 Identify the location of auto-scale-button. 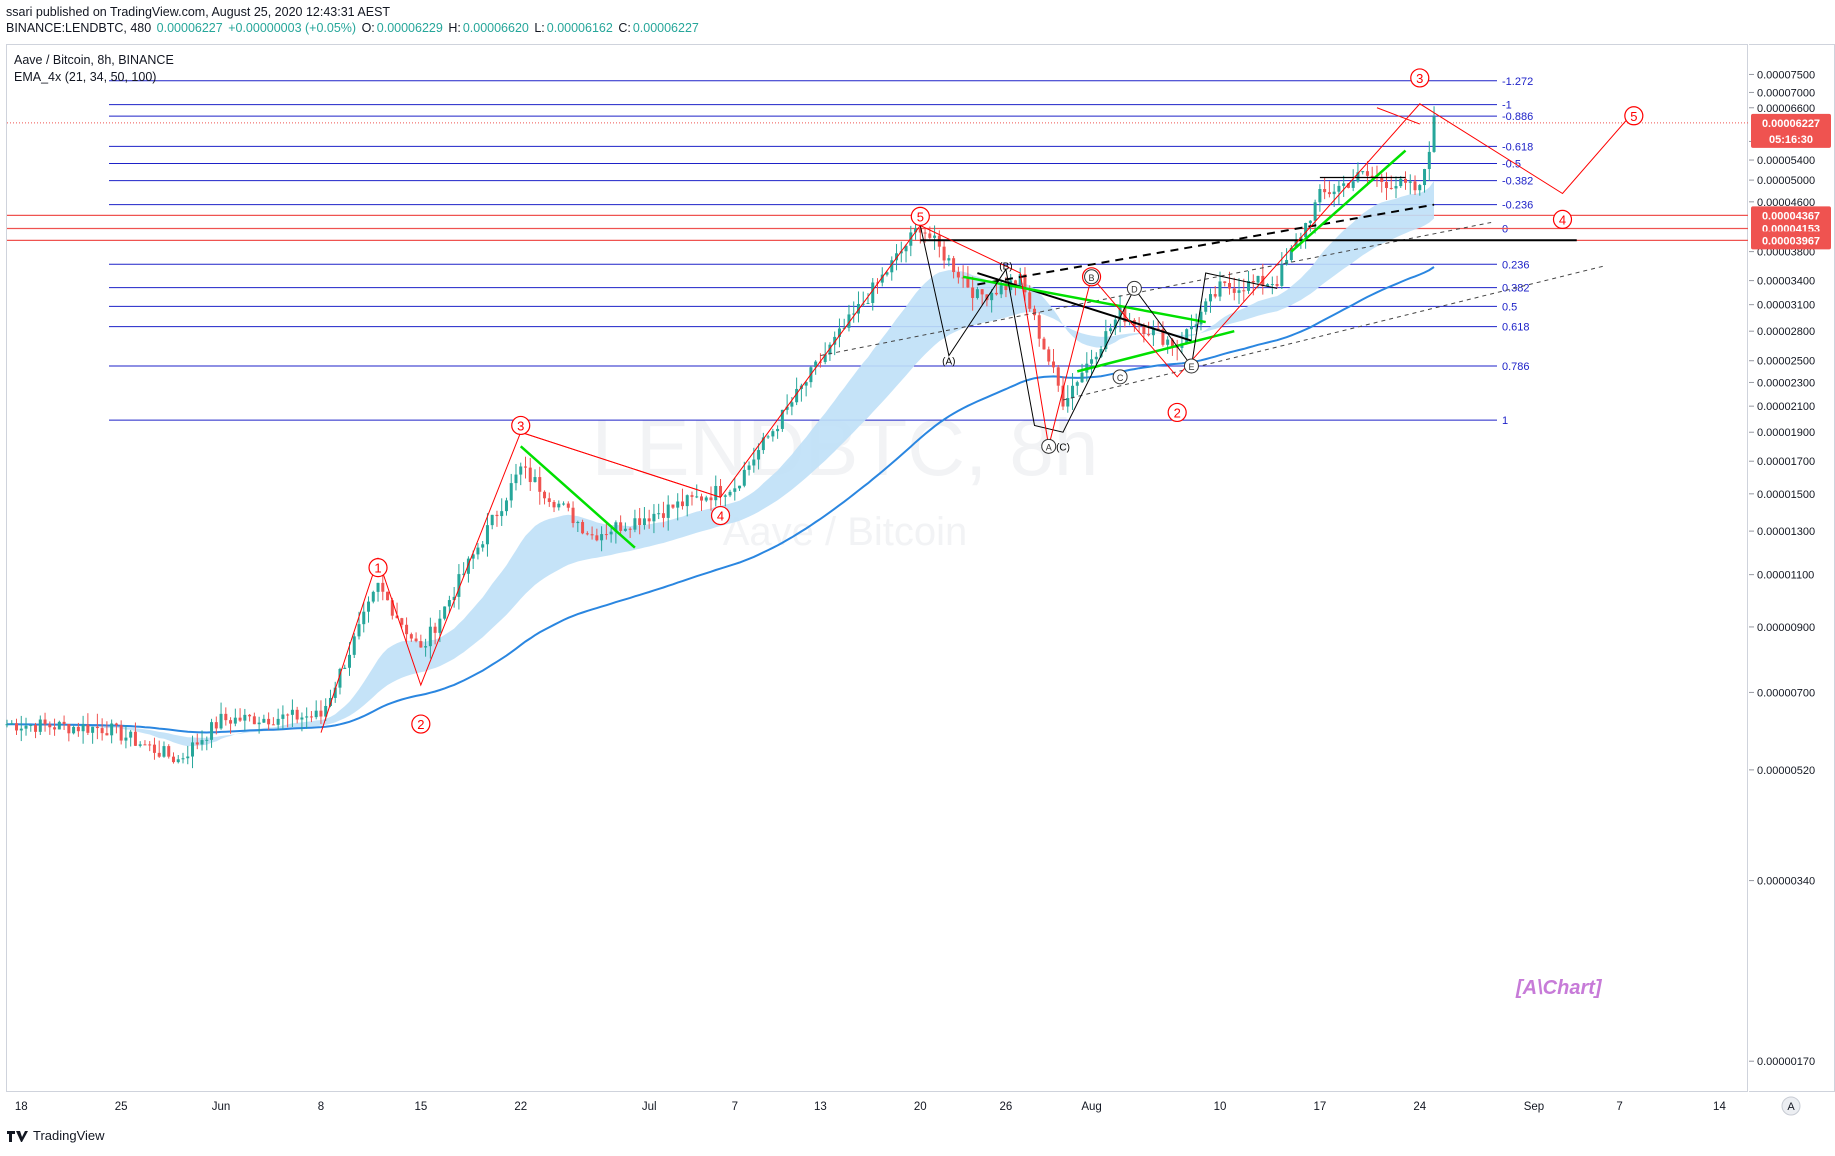
(1791, 1106).